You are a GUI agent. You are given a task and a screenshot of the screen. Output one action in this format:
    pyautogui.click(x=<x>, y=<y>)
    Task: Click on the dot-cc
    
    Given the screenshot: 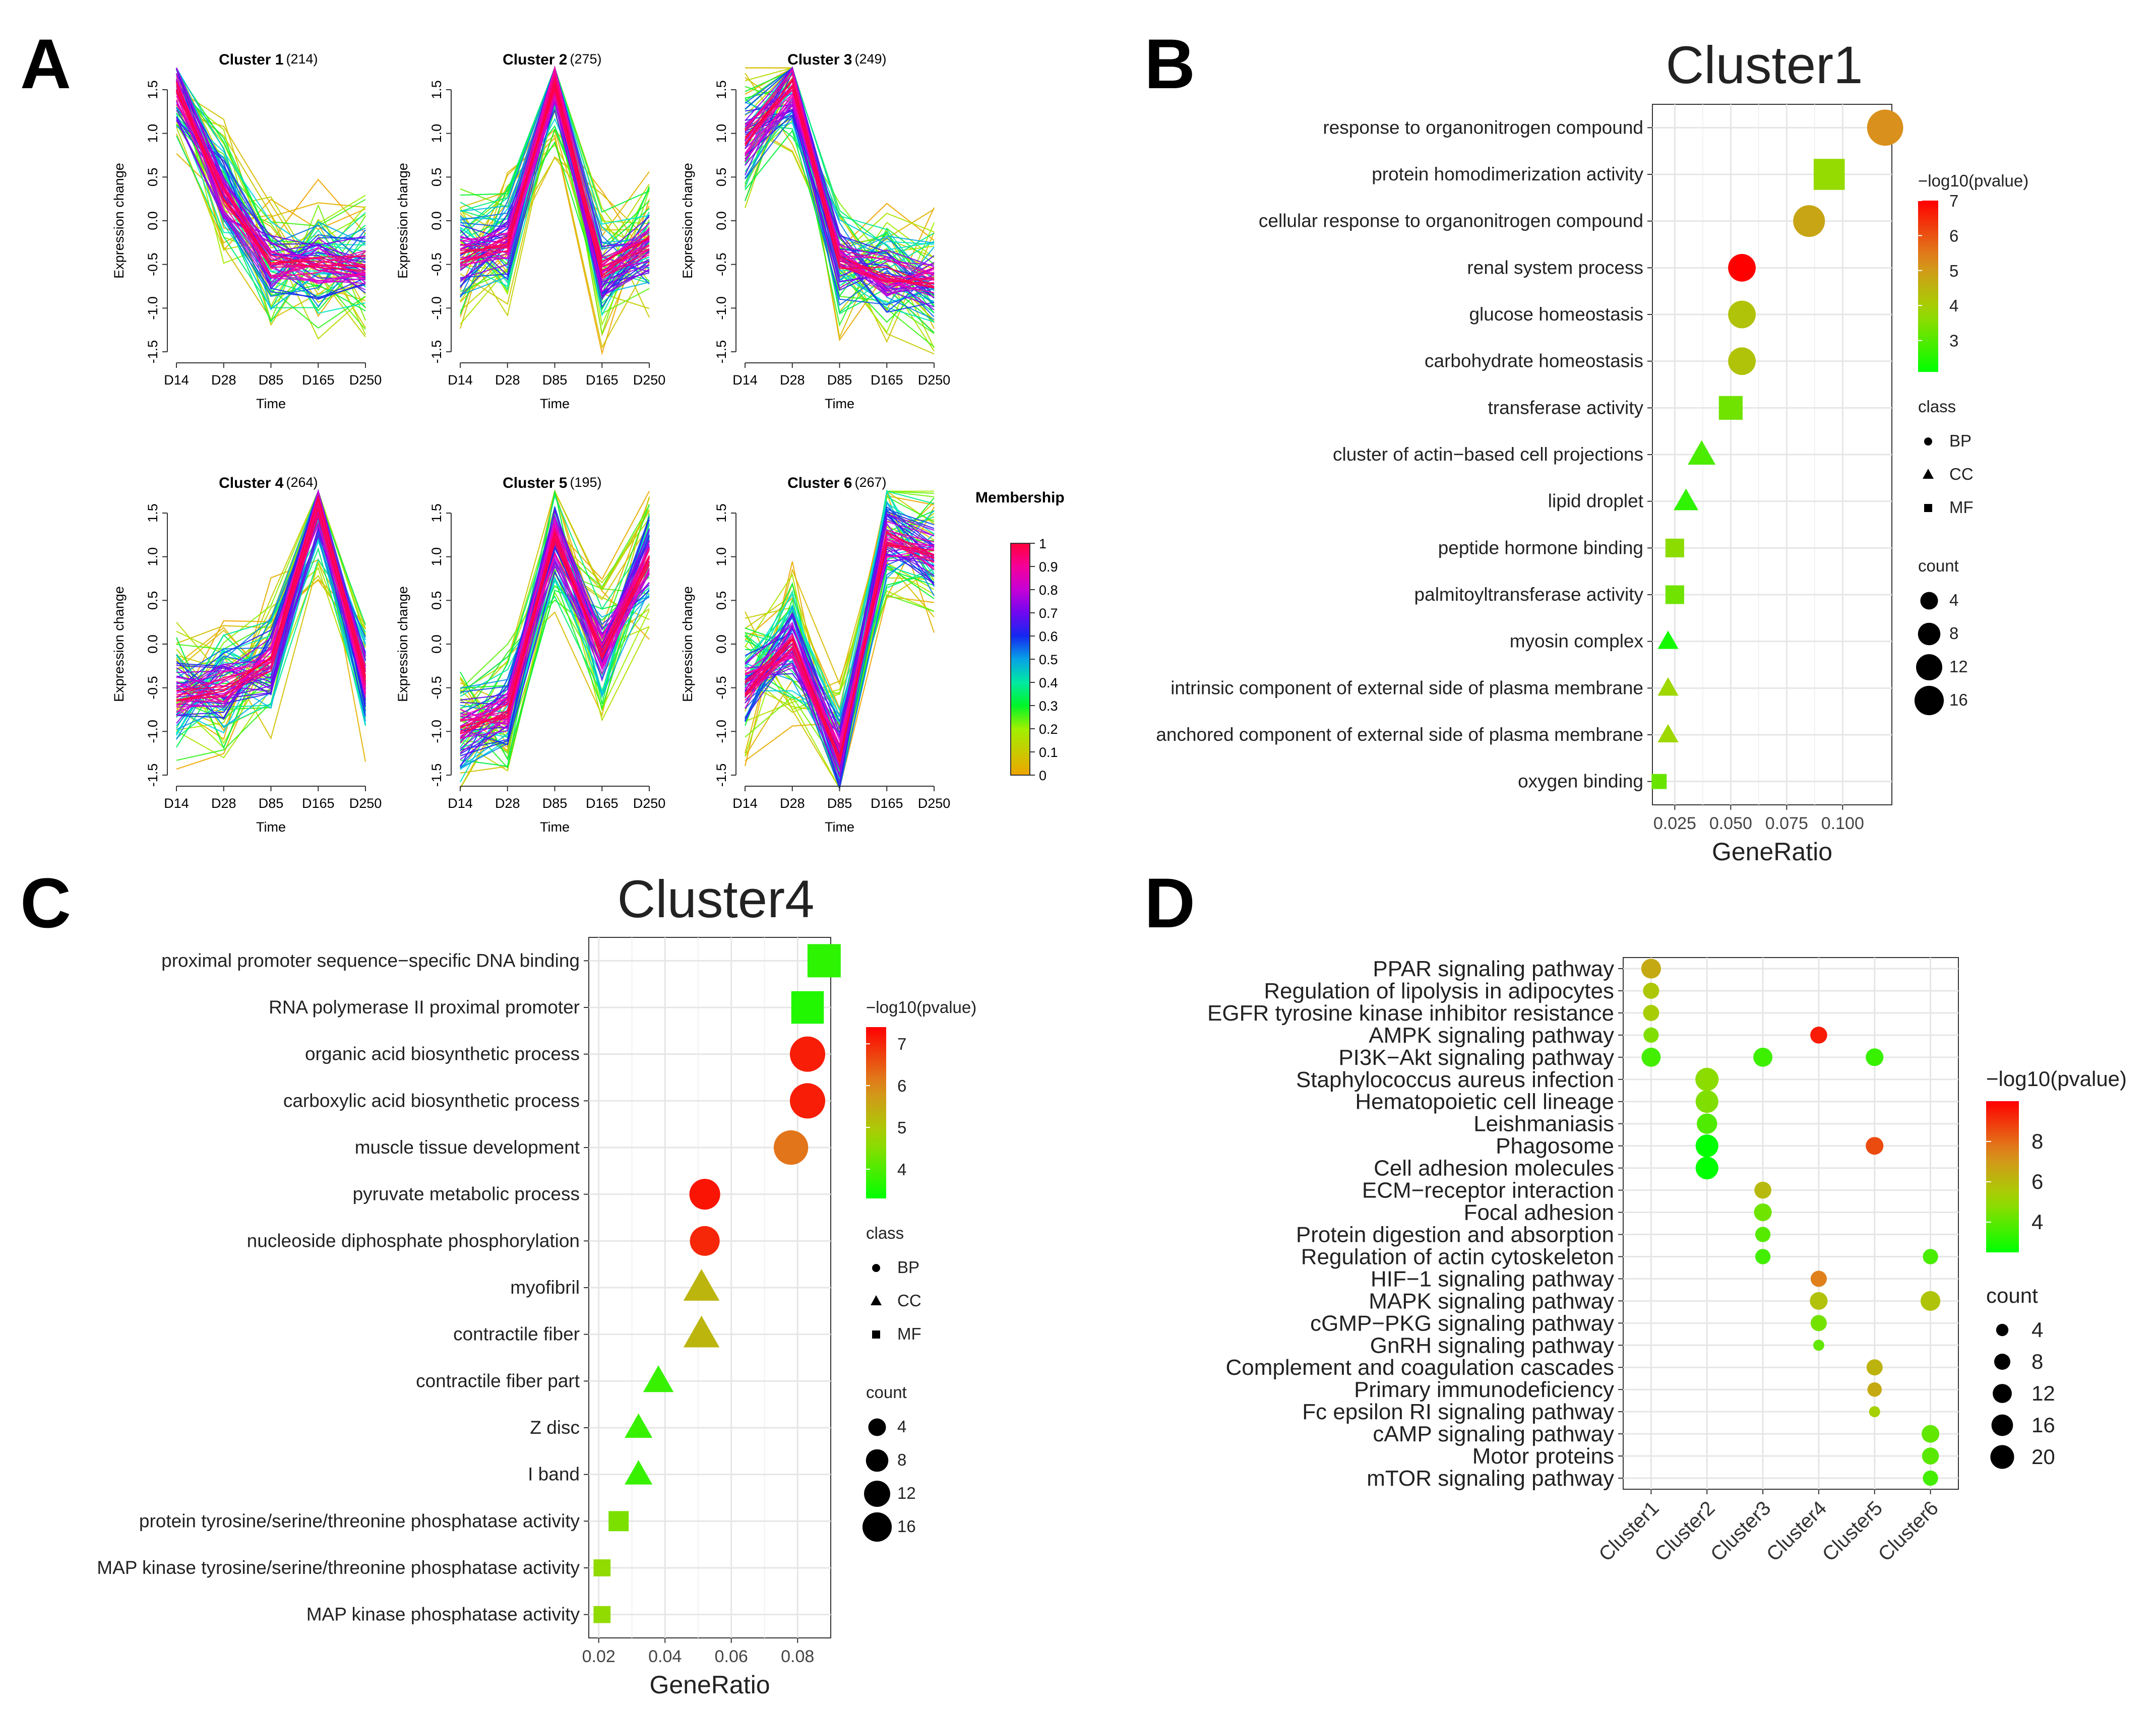 What is the action you would take?
    pyautogui.click(x=639, y=1473)
    